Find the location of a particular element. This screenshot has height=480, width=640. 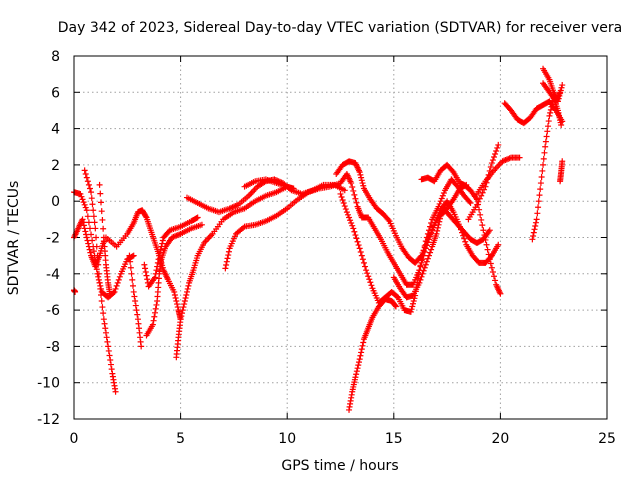

y-tick-label: -2 is located at coordinates (53, 239).